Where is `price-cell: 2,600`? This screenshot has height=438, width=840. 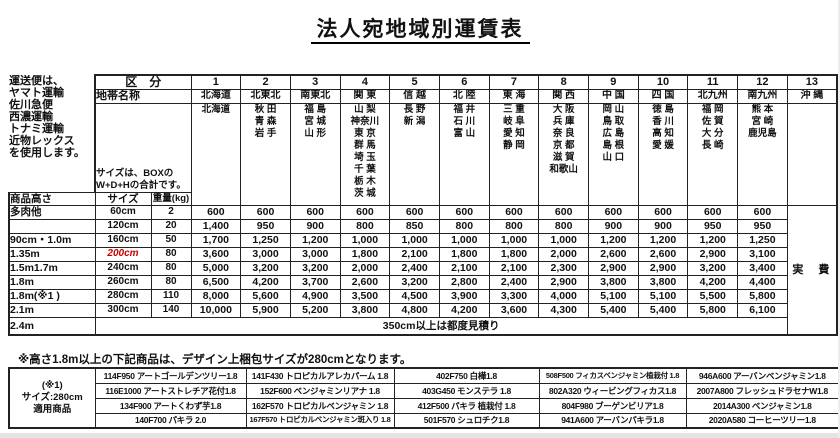
price-cell: 2,600 is located at coordinates (365, 282).